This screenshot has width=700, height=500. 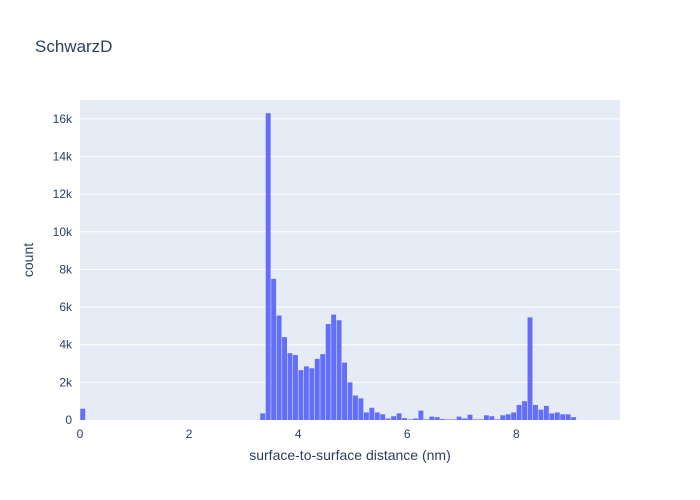 I want to click on x-axis-label: surface-to-surface distance (nm), so click(x=350, y=455).